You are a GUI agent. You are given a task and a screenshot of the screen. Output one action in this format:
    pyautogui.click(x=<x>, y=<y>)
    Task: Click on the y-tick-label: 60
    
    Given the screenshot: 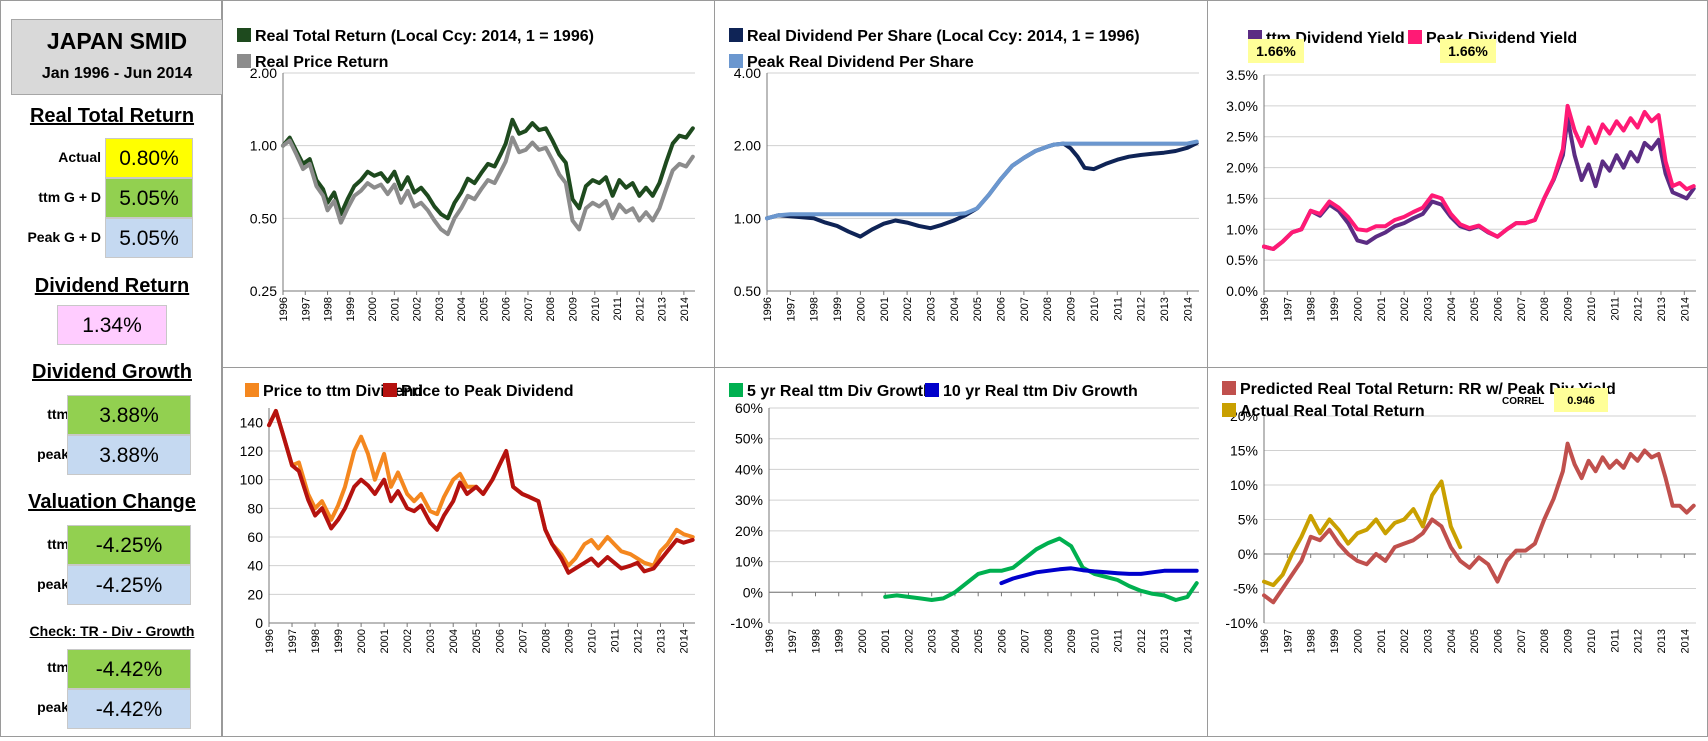 What is the action you would take?
    pyautogui.click(x=255, y=537)
    